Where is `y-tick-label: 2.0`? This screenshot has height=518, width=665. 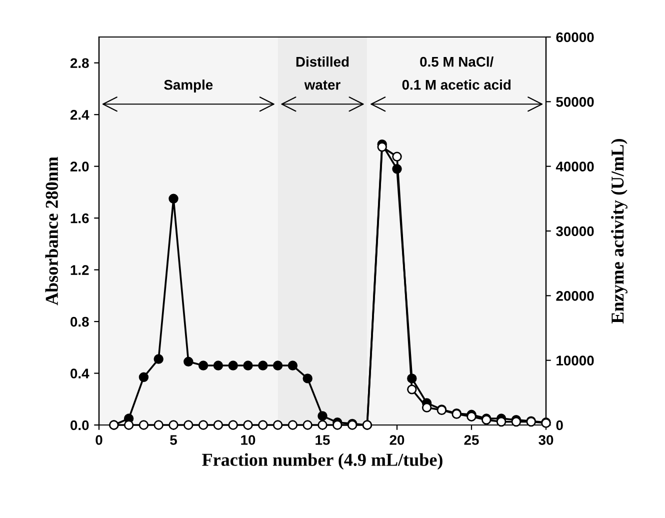 y-tick-label: 2.0 is located at coordinates (79, 167).